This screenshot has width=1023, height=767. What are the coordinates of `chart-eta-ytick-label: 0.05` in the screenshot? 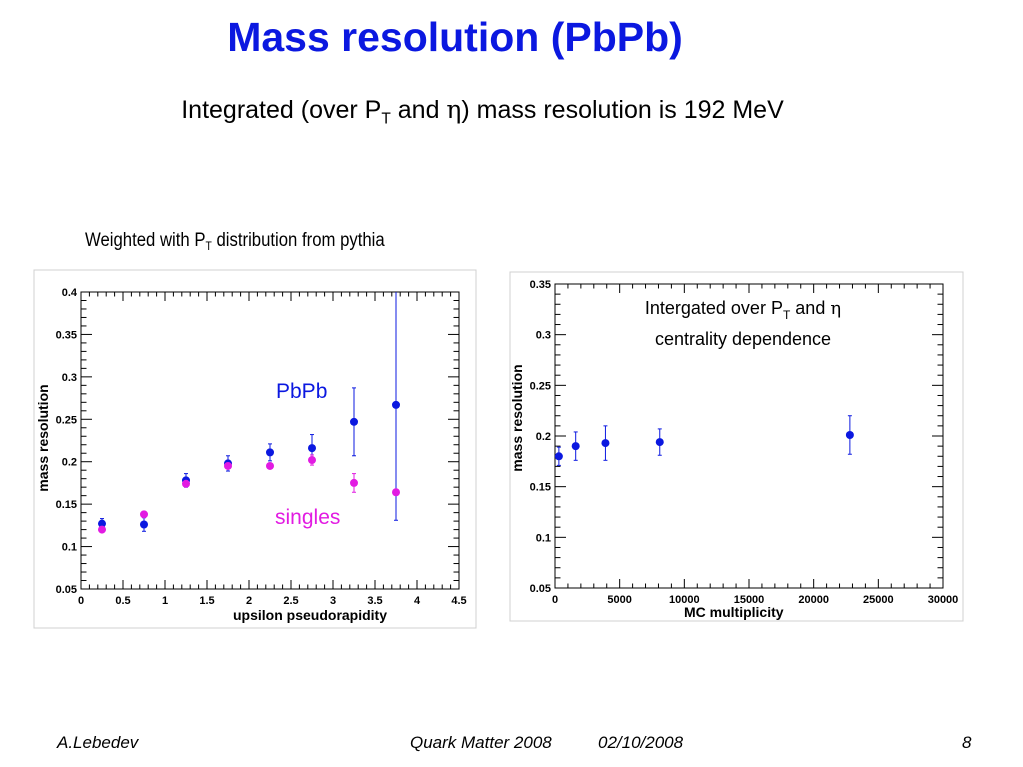 It's located at (66, 590).